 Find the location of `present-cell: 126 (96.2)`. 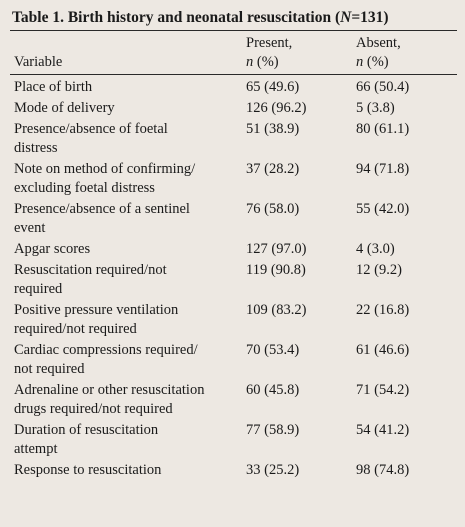

present-cell: 126 (96.2) is located at coordinates (276, 108).